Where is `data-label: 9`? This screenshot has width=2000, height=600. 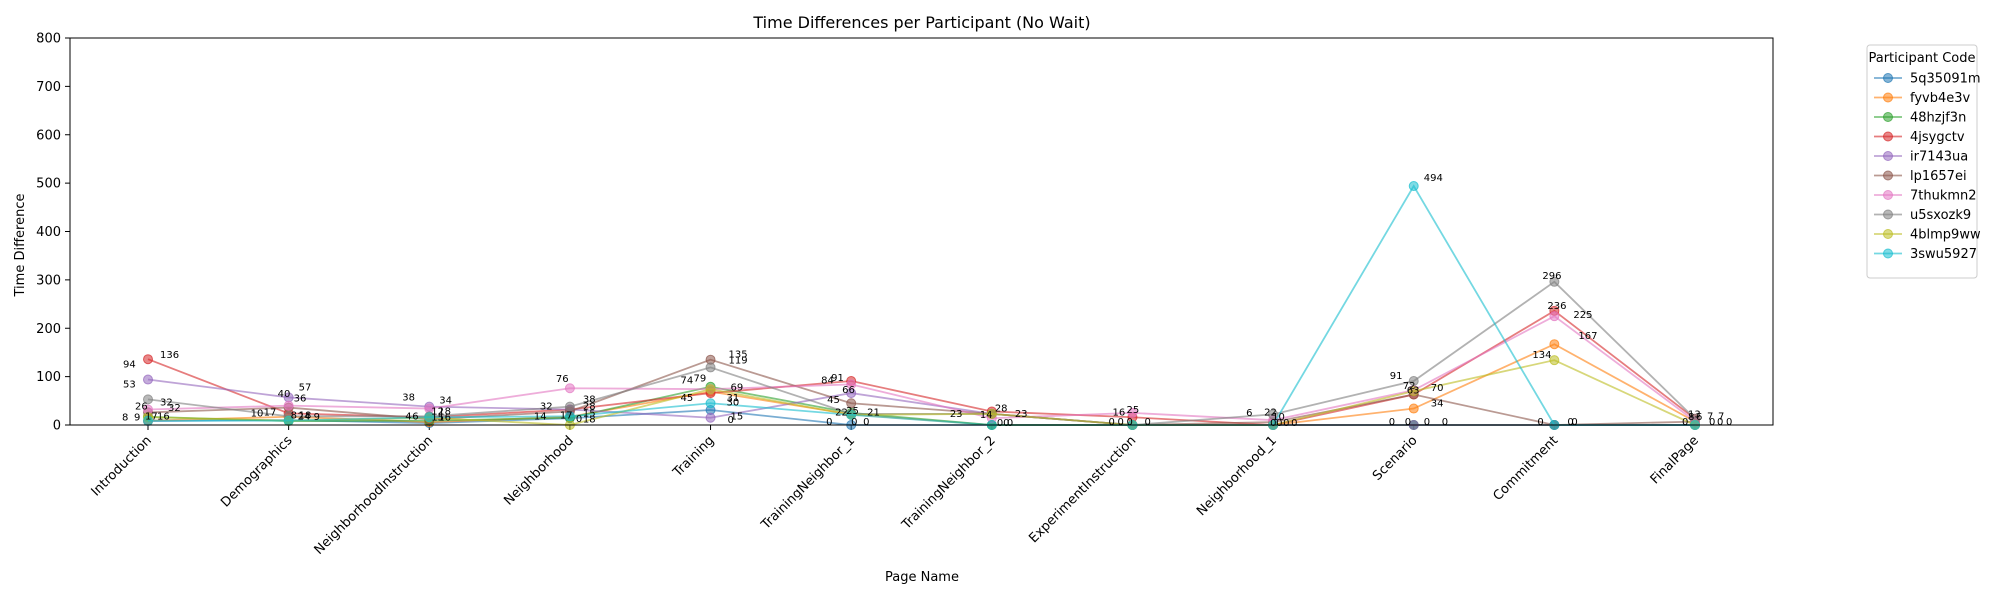
data-label: 9 is located at coordinates (317, 417).